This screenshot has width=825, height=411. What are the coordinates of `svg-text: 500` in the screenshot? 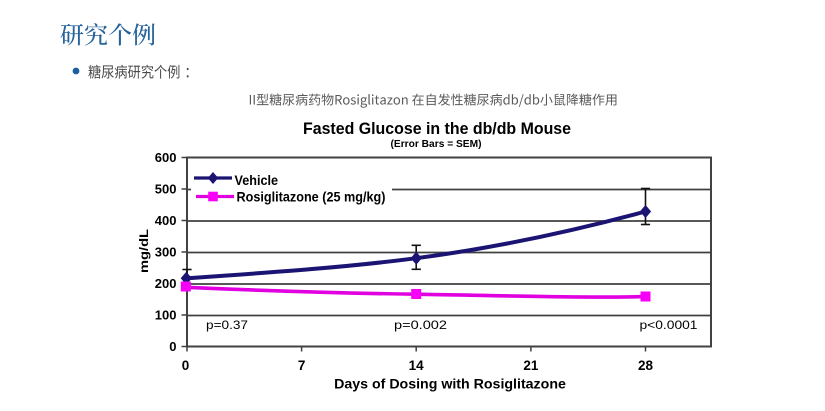 It's located at (166, 189).